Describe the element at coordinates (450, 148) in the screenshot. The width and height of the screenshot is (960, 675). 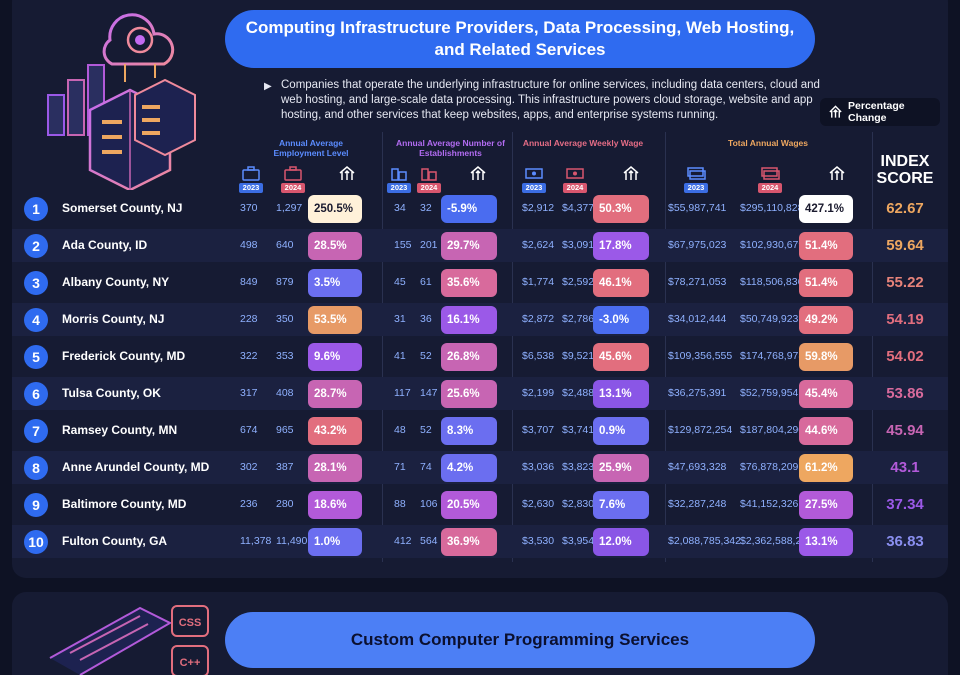
I see `group-header-establishments: Annual Average Number of Establishments` at that location.